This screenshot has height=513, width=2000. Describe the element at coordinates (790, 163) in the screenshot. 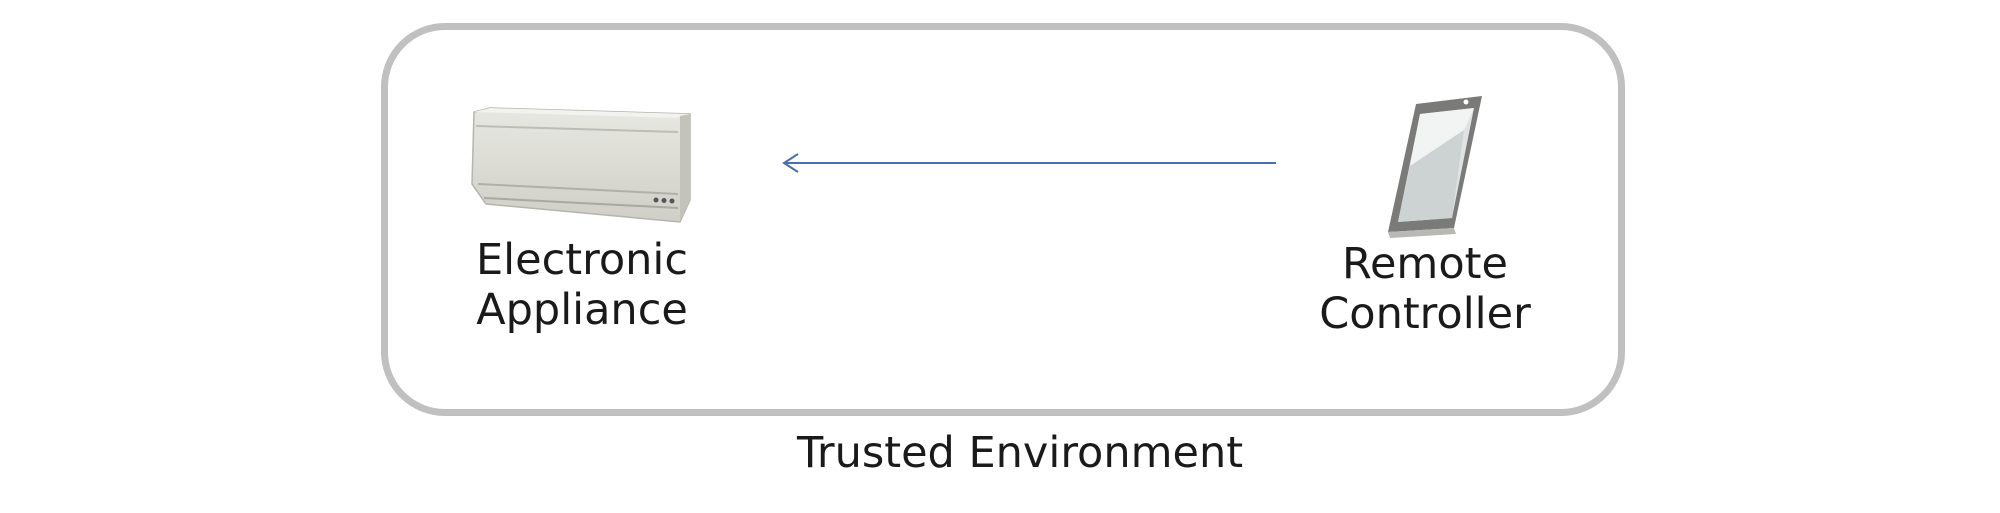

I see `arrowhead` at that location.